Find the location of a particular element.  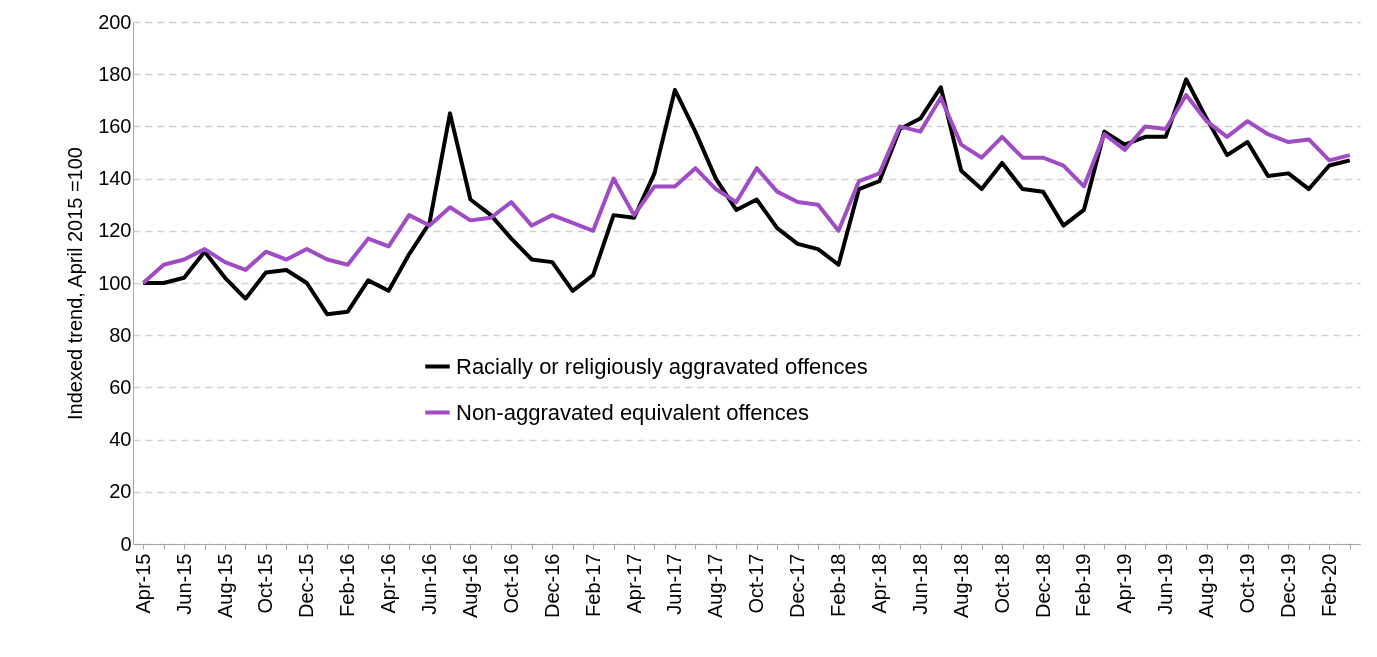

x-tick-label: Dec-17 is located at coordinates (797, 585).